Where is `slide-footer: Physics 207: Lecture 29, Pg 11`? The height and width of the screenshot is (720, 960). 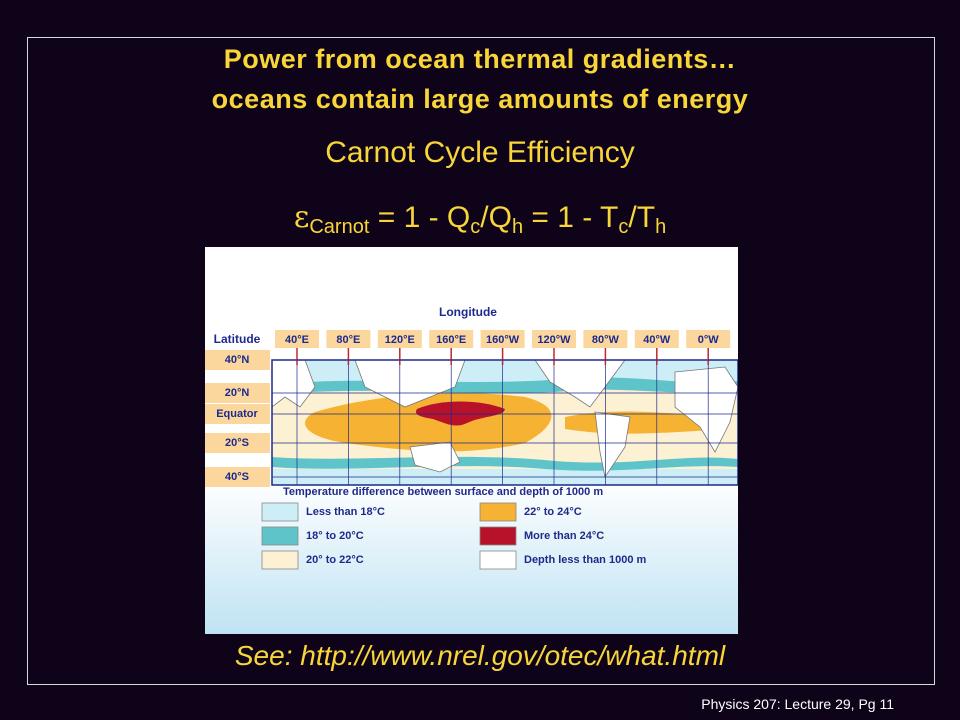 slide-footer: Physics 207: Lecture 29, Pg 11 is located at coordinates (797, 704).